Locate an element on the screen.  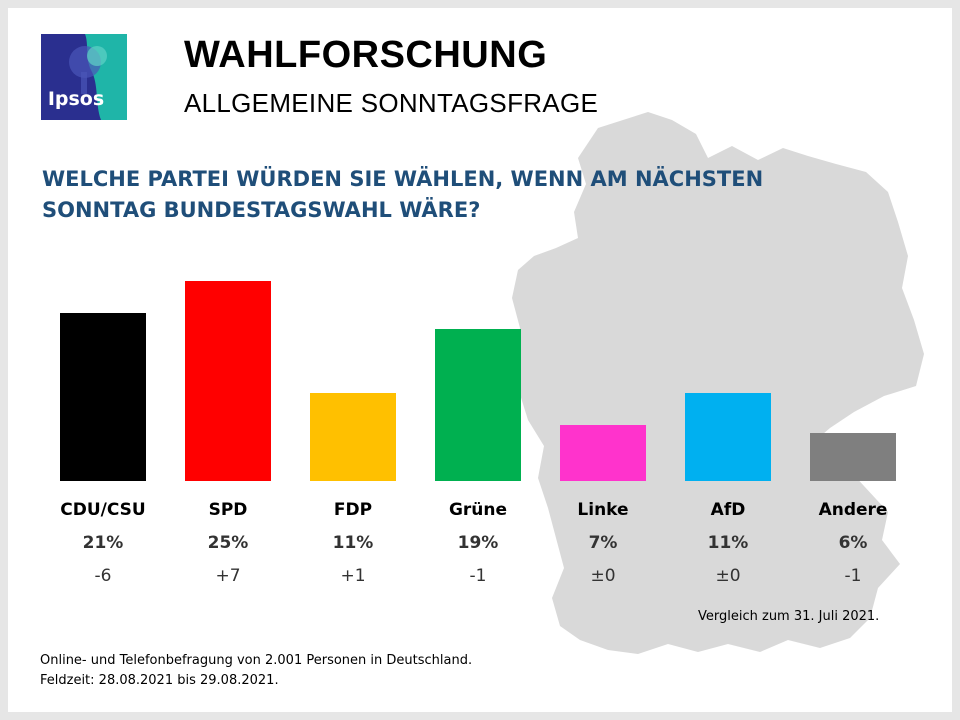
page-title: WAHLFORSCHUNG is located at coordinates (366, 55).